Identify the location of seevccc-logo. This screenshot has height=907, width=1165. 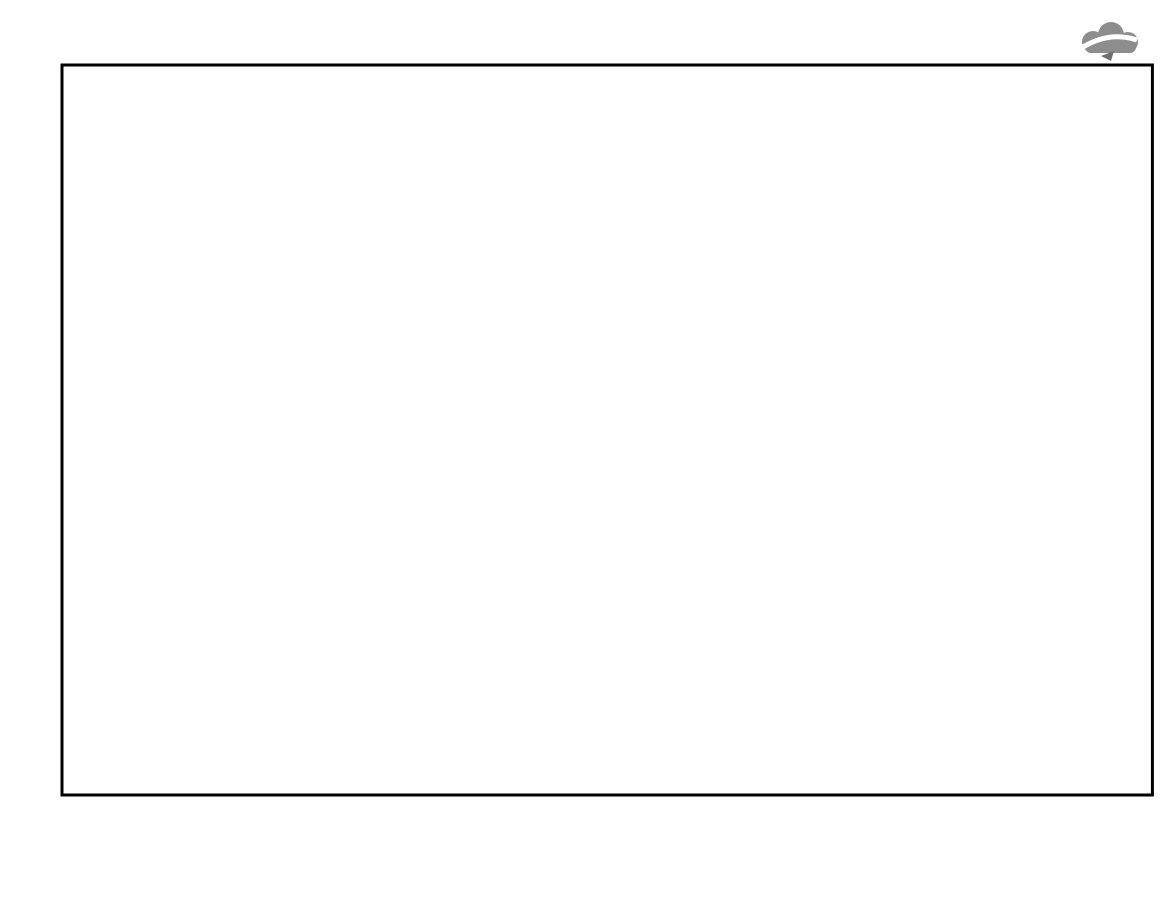
(1113, 41).